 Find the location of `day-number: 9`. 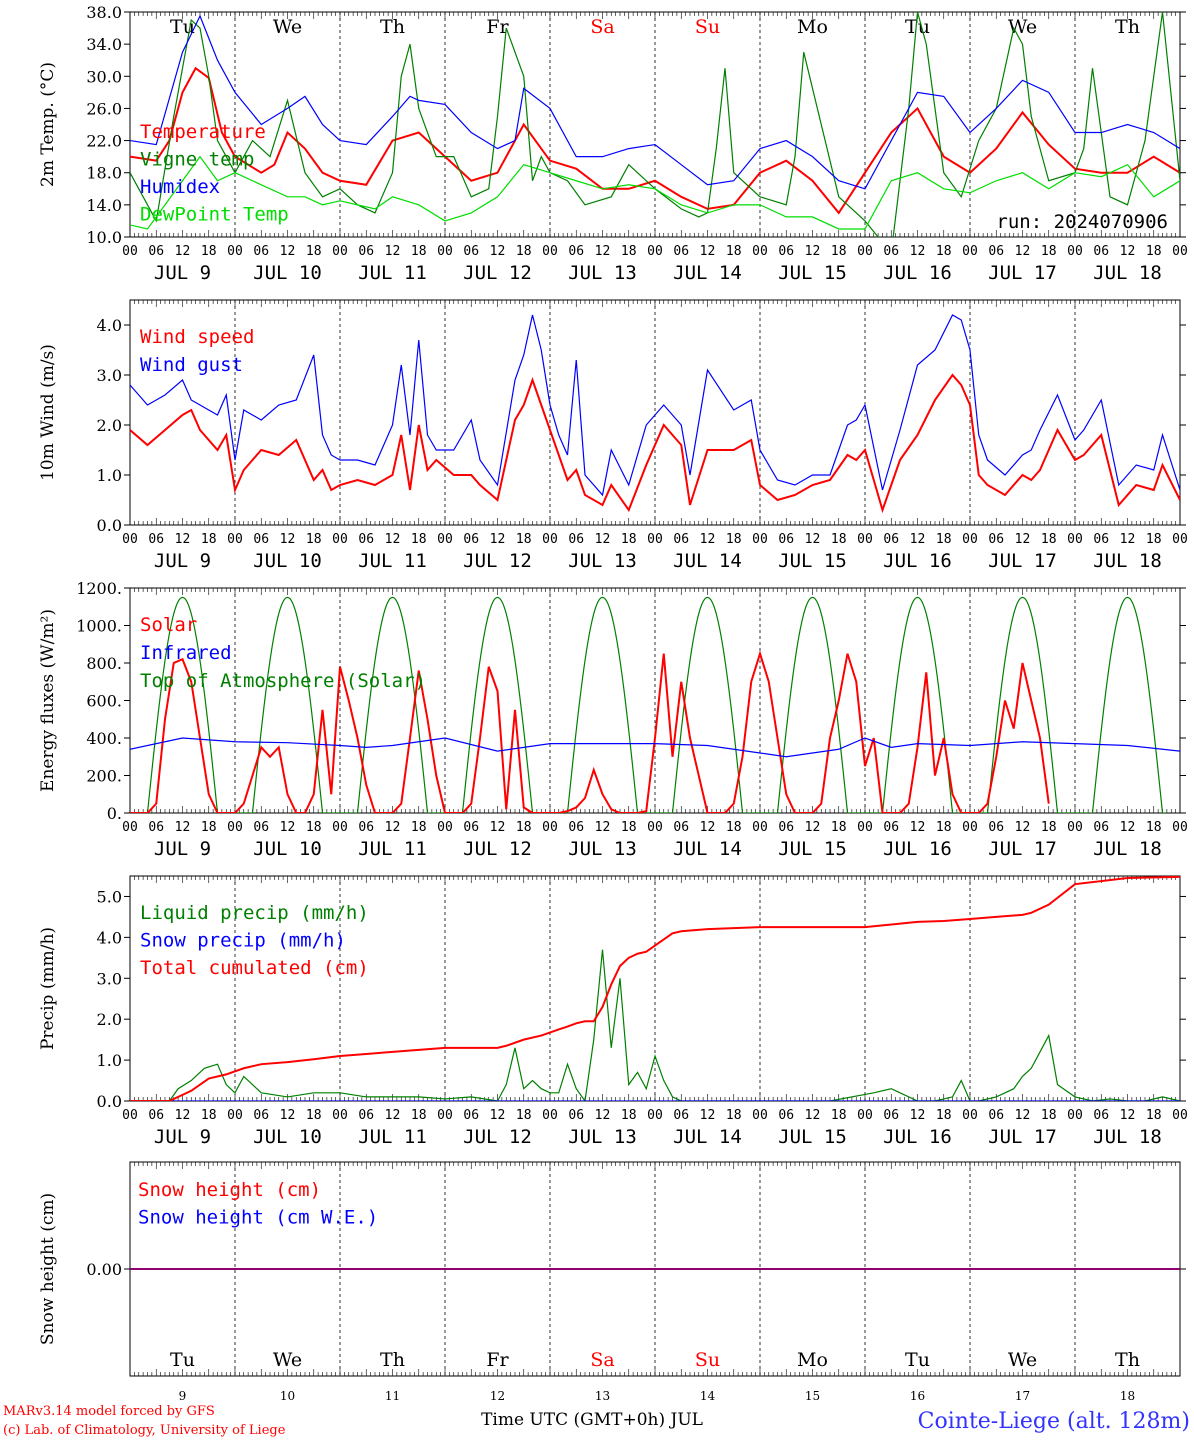

day-number: 9 is located at coordinates (183, 1396).